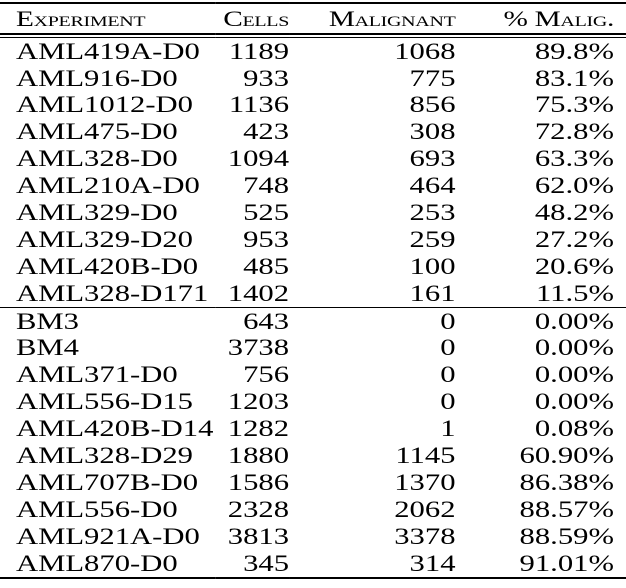 This screenshot has width=626, height=588. I want to click on table-row: AML329-D20 953 259 27.2%, so click(313, 239).